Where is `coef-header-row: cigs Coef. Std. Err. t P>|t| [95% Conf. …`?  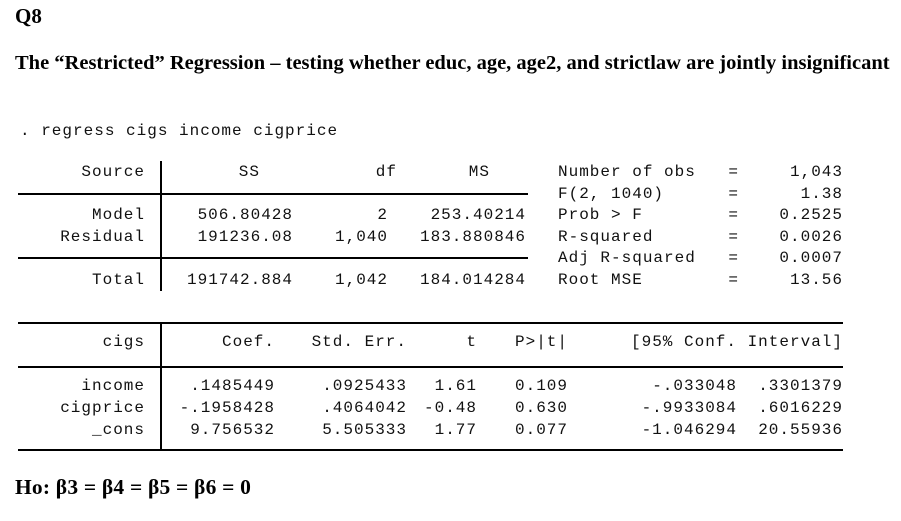
coef-header-row: cigs Coef. Std. Err. t P>|t| [95% Conf. … is located at coordinates (430, 342).